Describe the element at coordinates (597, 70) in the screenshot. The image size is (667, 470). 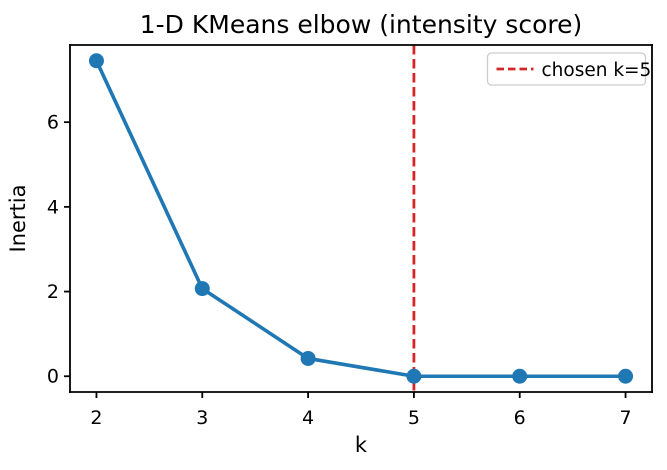
I see `legend-label: chosen k=5` at that location.